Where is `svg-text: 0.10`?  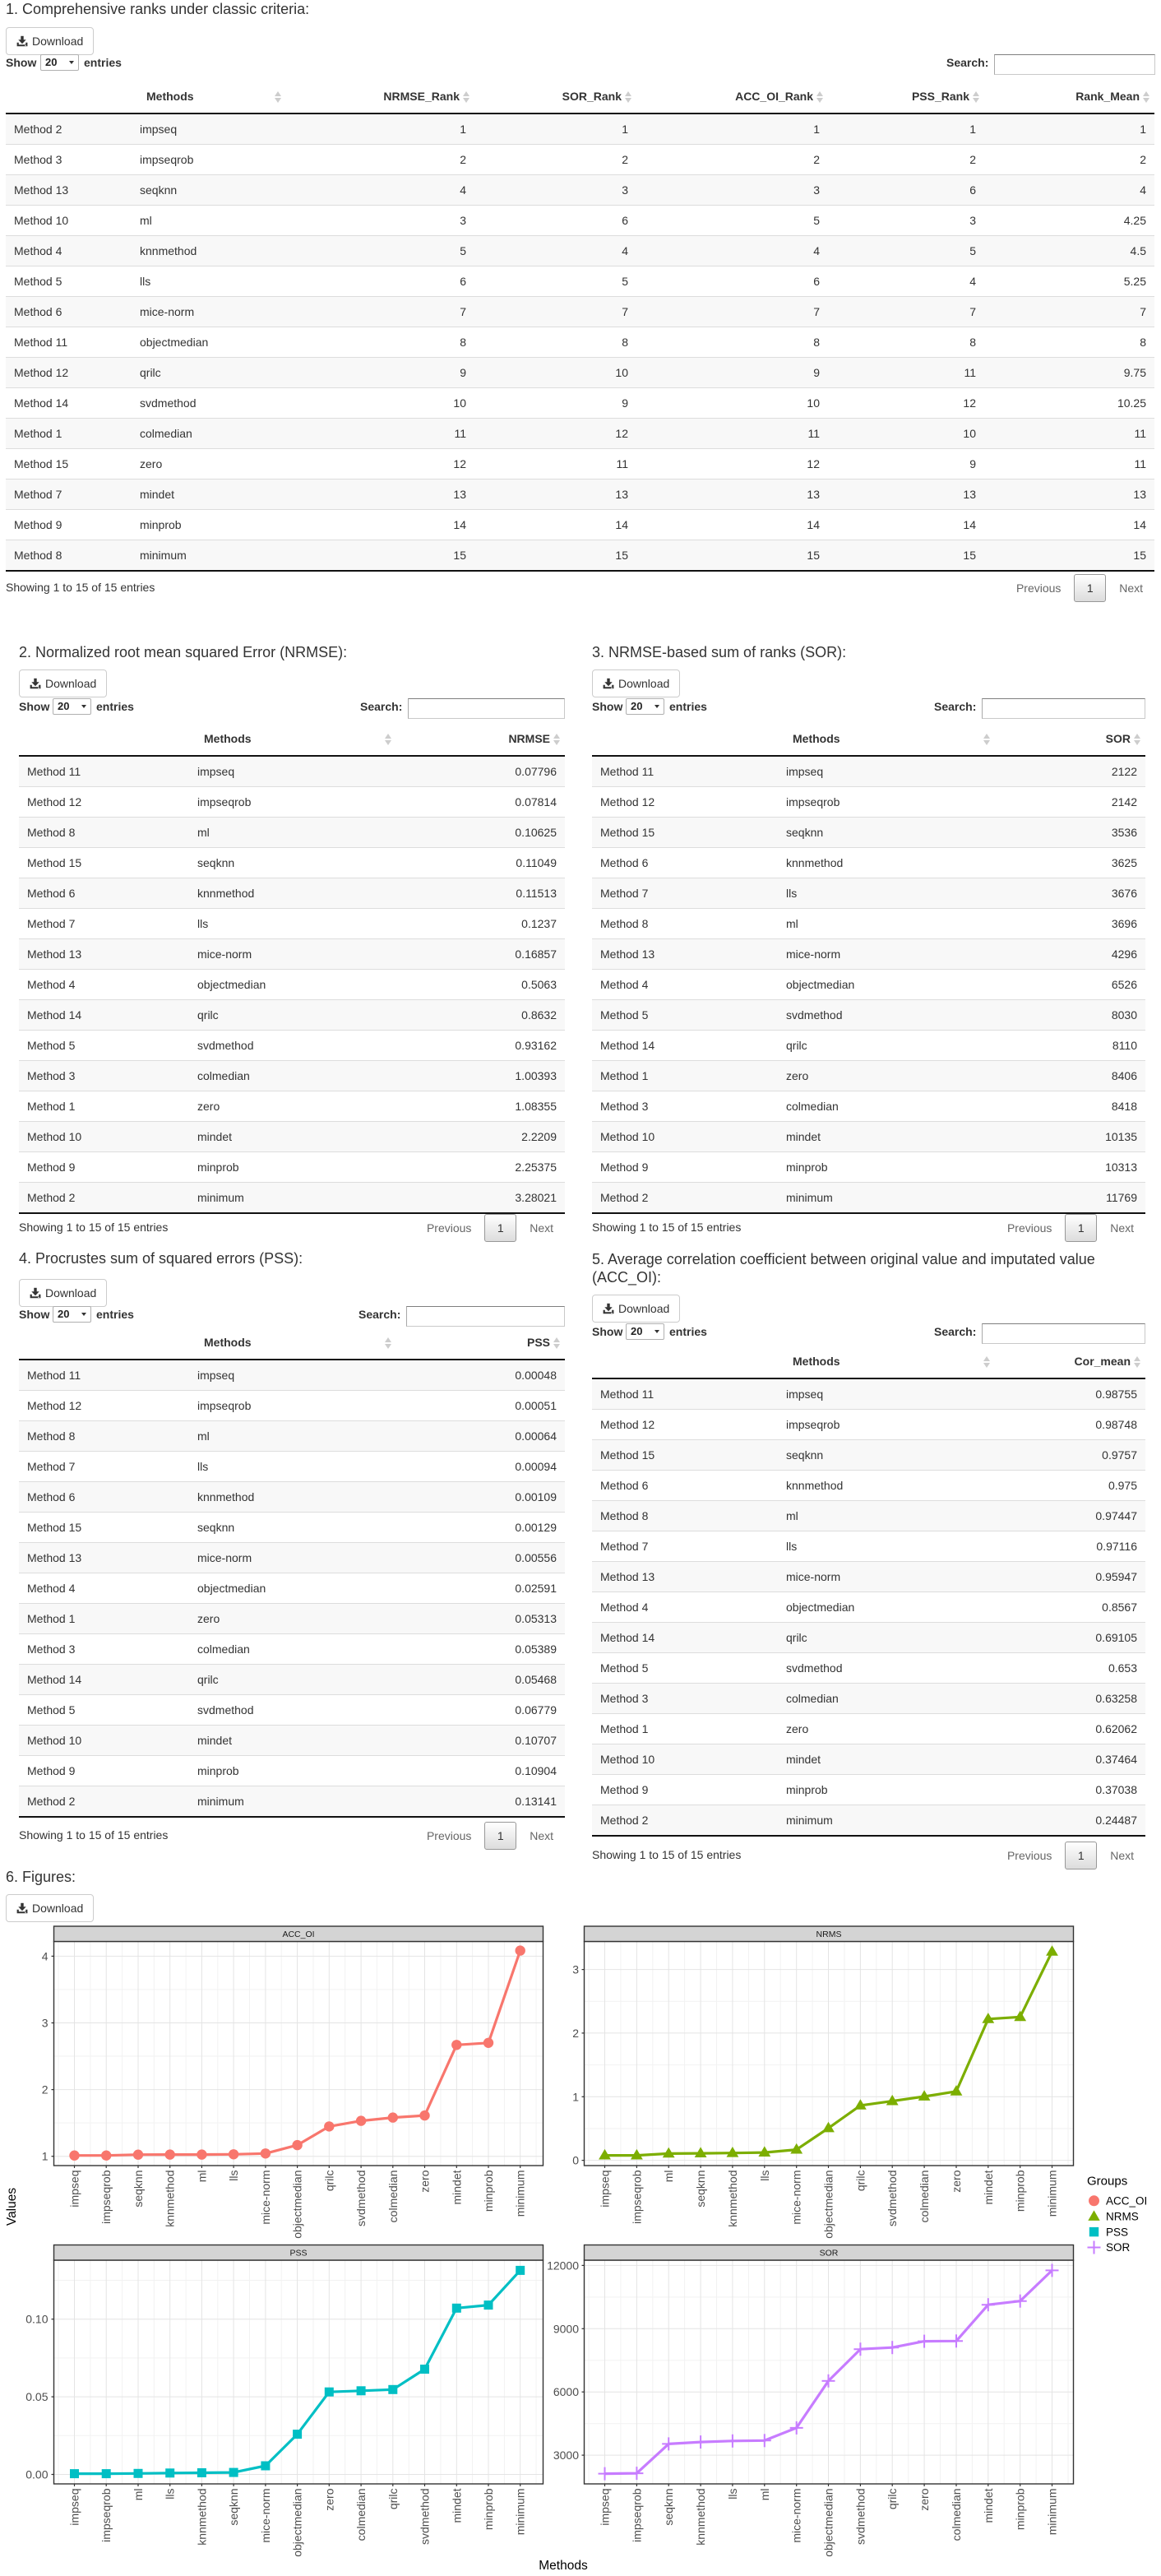 svg-text: 0.10 is located at coordinates (36, 2320).